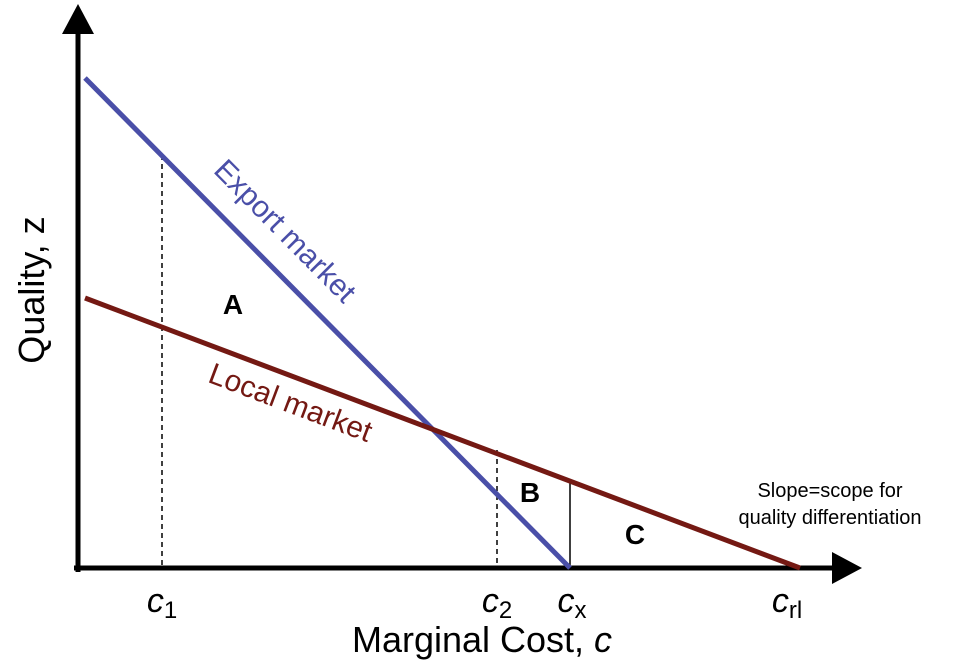 The width and height of the screenshot is (965, 667). I want to click on x-arrow, so click(847, 568).